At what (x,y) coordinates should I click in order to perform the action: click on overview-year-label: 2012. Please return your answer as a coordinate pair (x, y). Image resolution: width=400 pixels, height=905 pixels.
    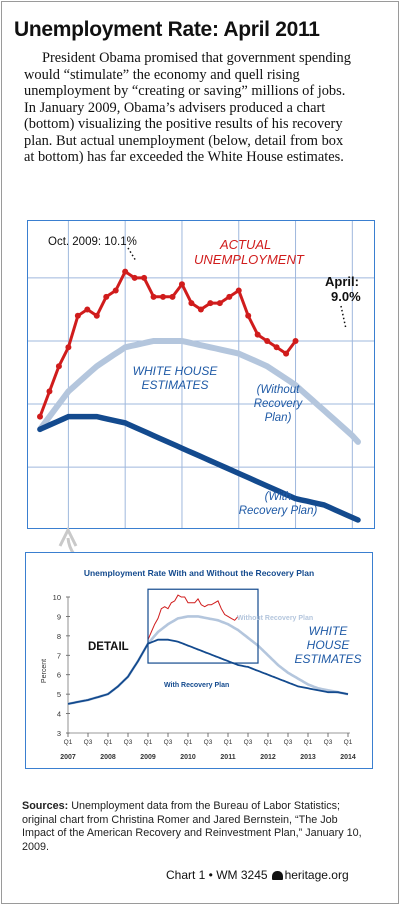
    Looking at the image, I should click on (268, 757).